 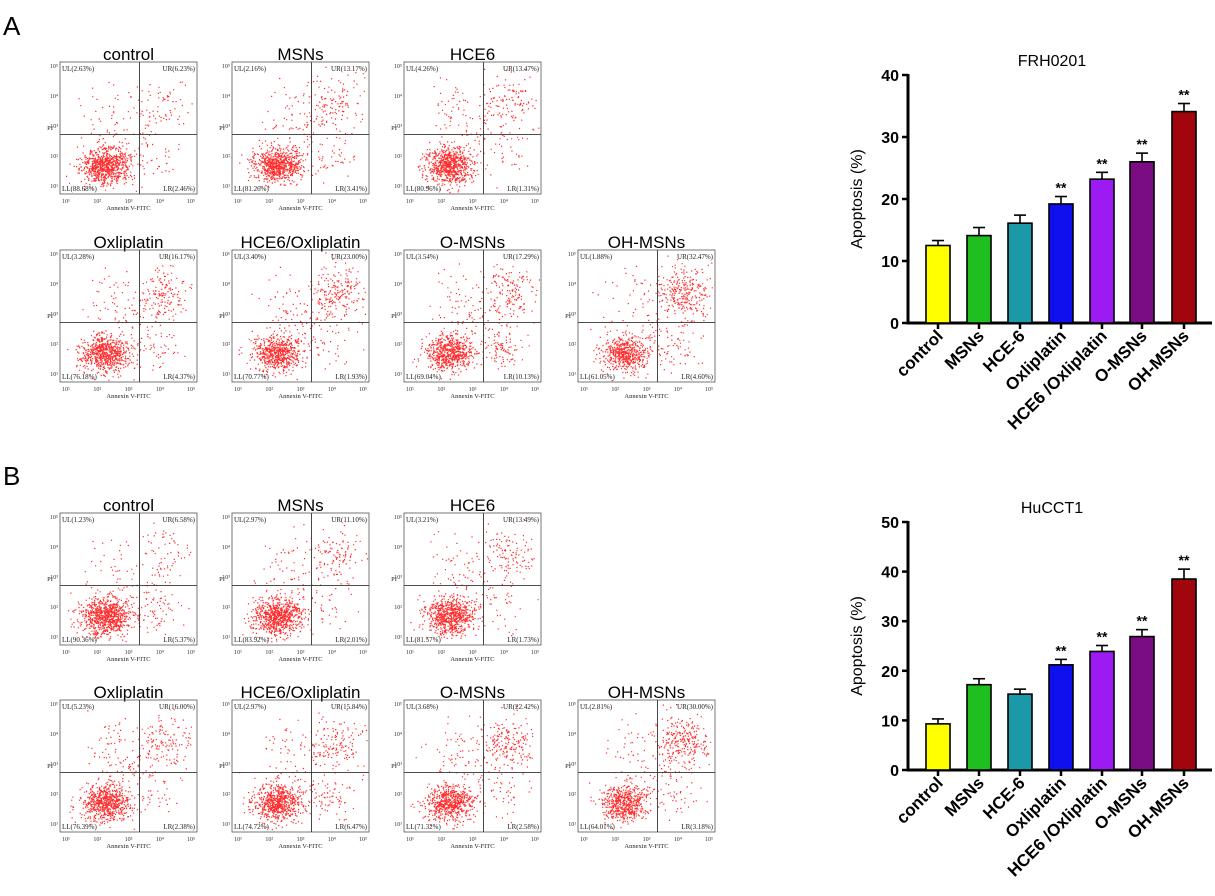 What do you see at coordinates (301, 692) in the screenshot?
I see `flow-plot-title: HCE6/Oxliplatin` at bounding box center [301, 692].